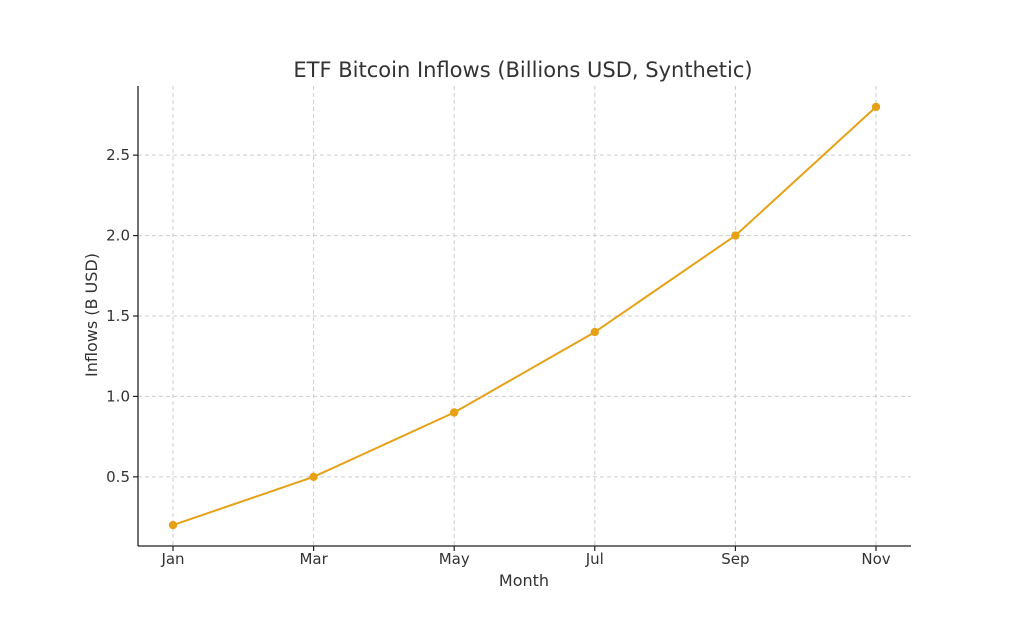  I want to click on y-tick-label: 1.5, so click(118, 316).